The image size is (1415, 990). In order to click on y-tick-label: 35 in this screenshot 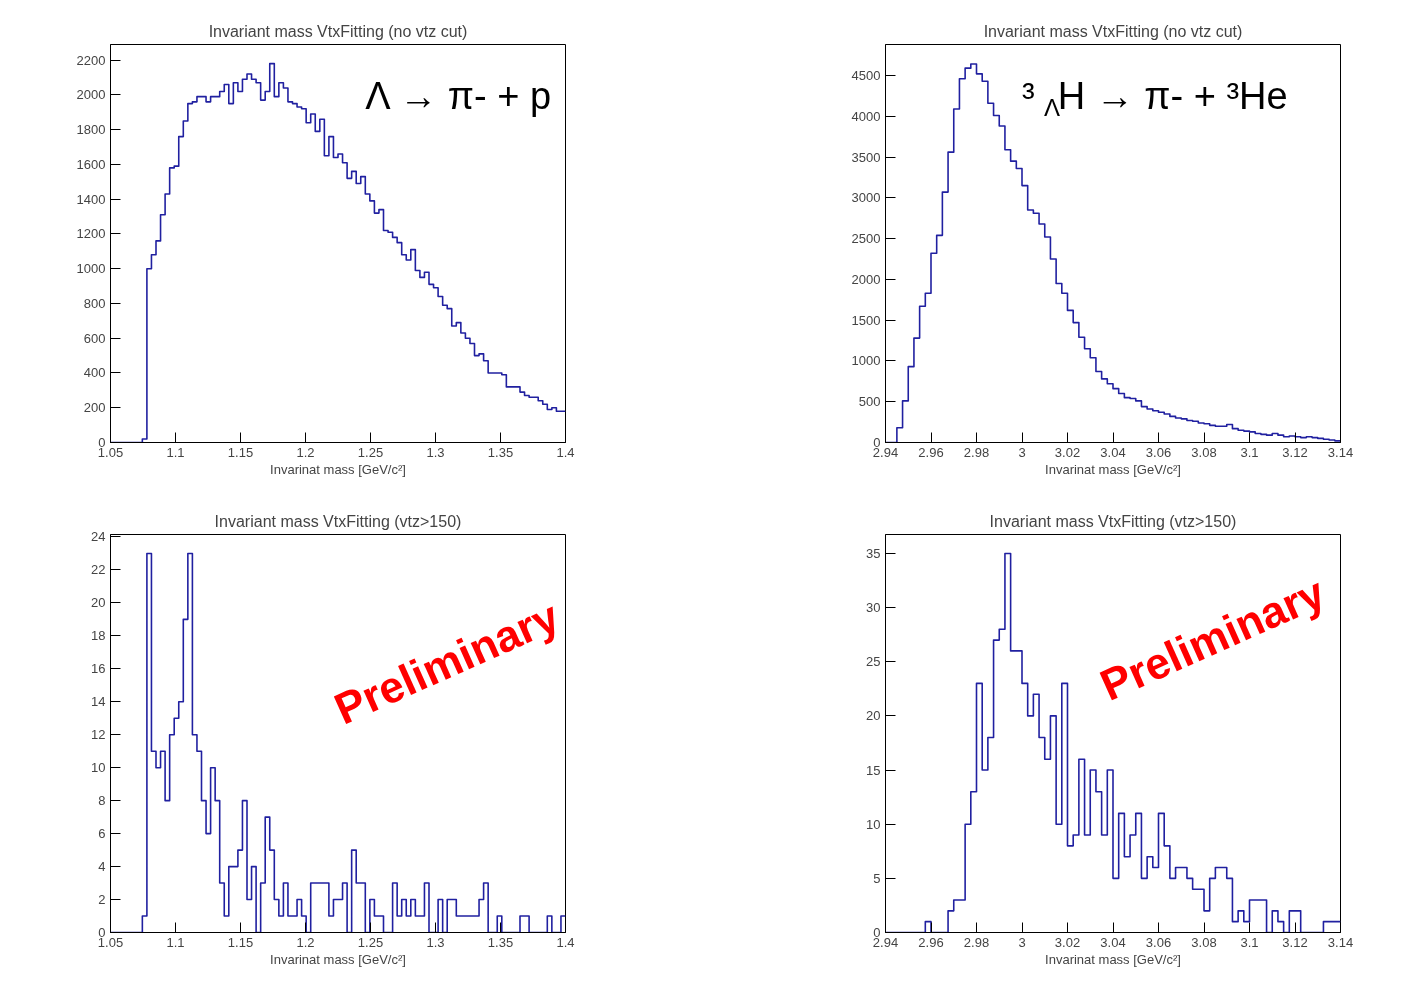, I will do `click(873, 553)`.